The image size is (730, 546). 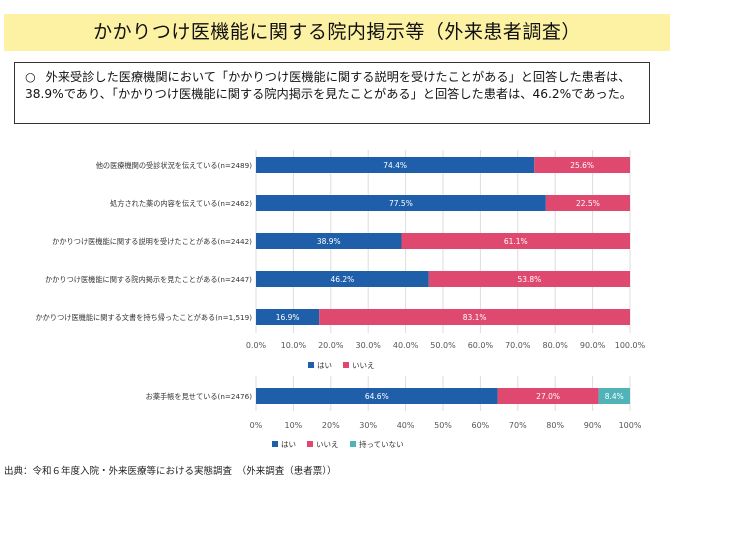 What do you see at coordinates (324, 365) in the screenshot?
I see `chart1-legend-label: はい` at bounding box center [324, 365].